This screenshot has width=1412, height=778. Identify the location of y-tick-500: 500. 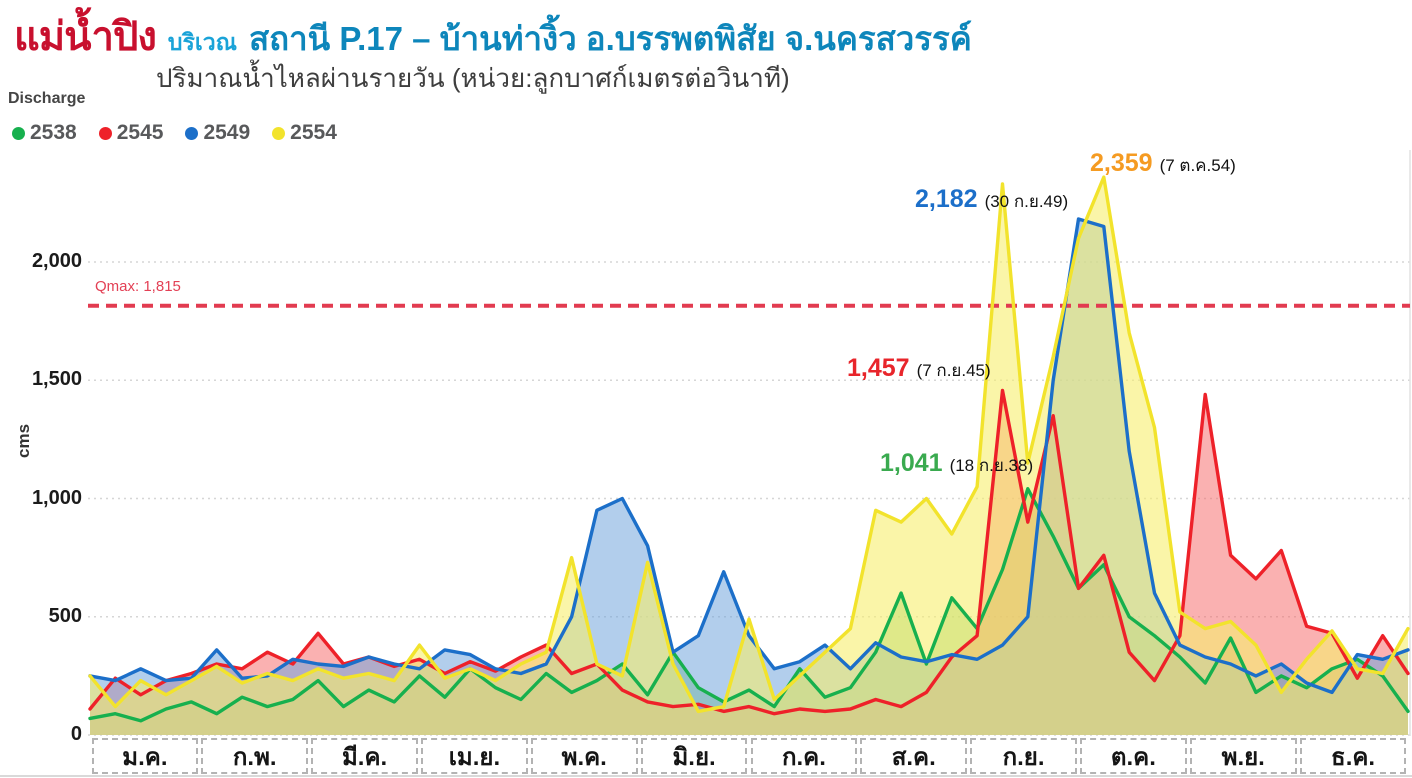
(65, 615).